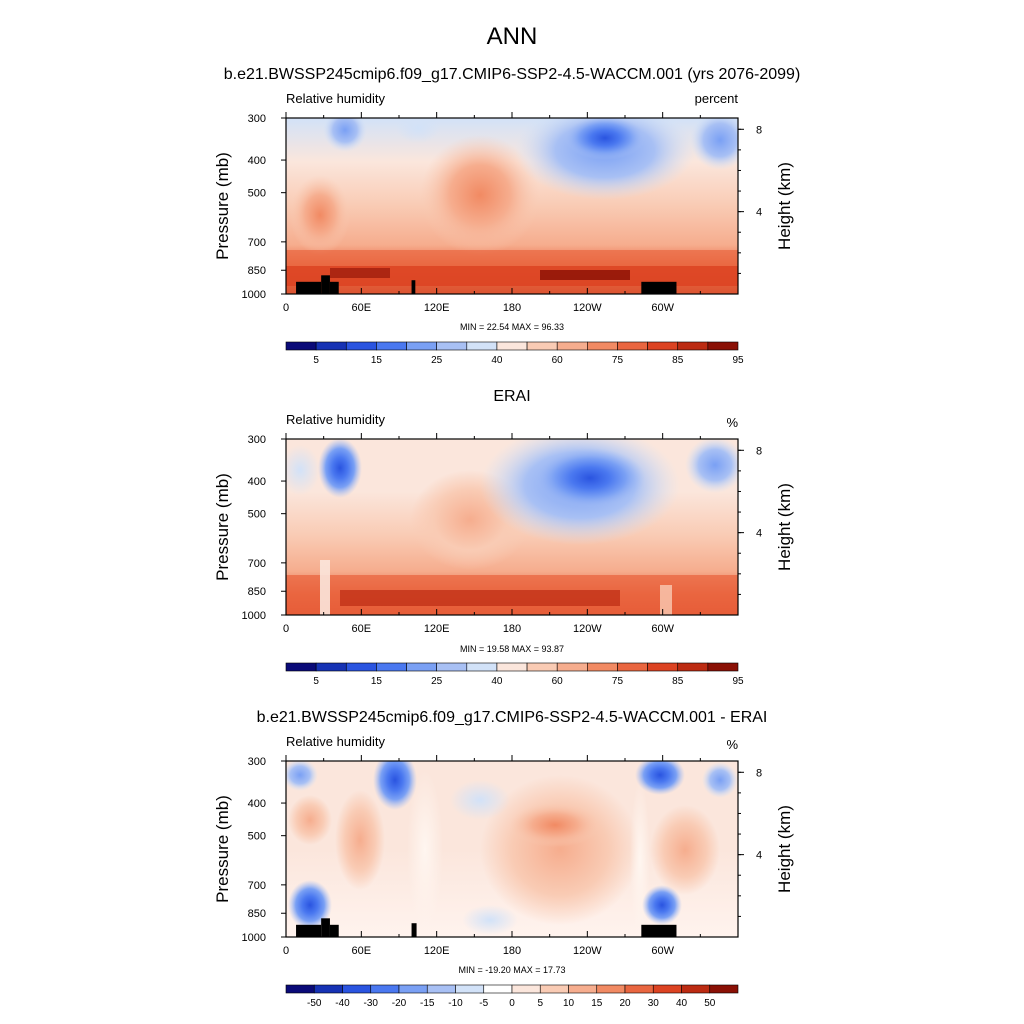  I want to click on figure-title: ANN, so click(512, 36).